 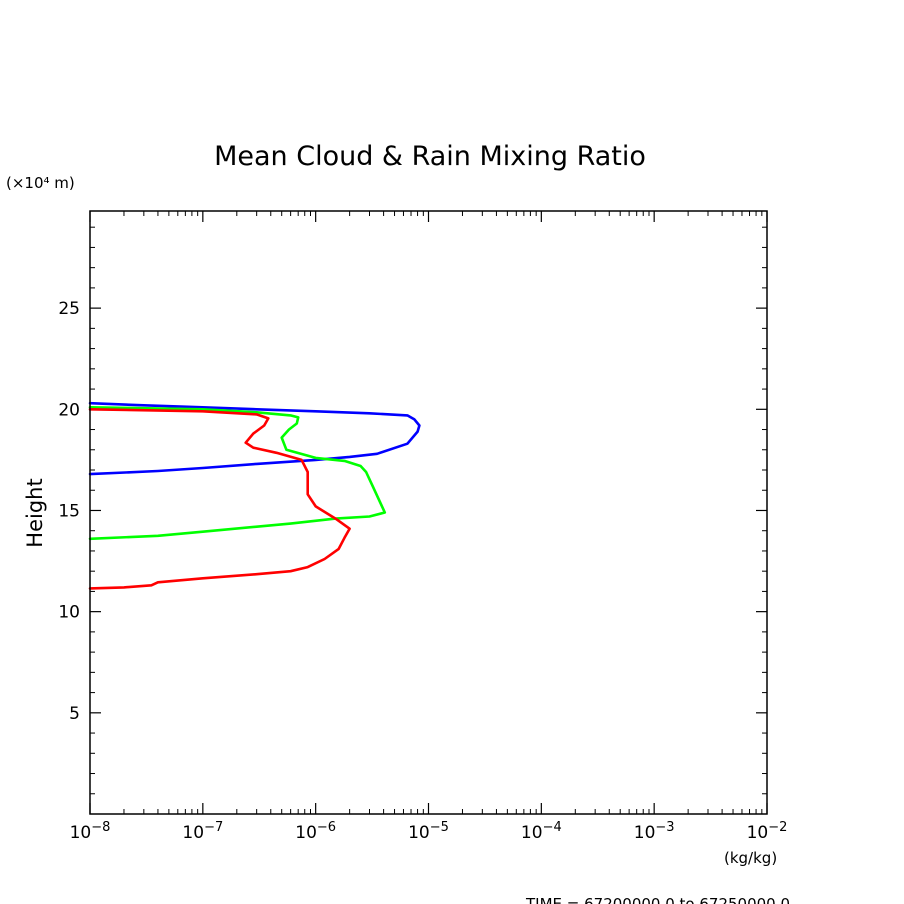 I want to click on y-tick-label: 5, so click(x=74, y=714).